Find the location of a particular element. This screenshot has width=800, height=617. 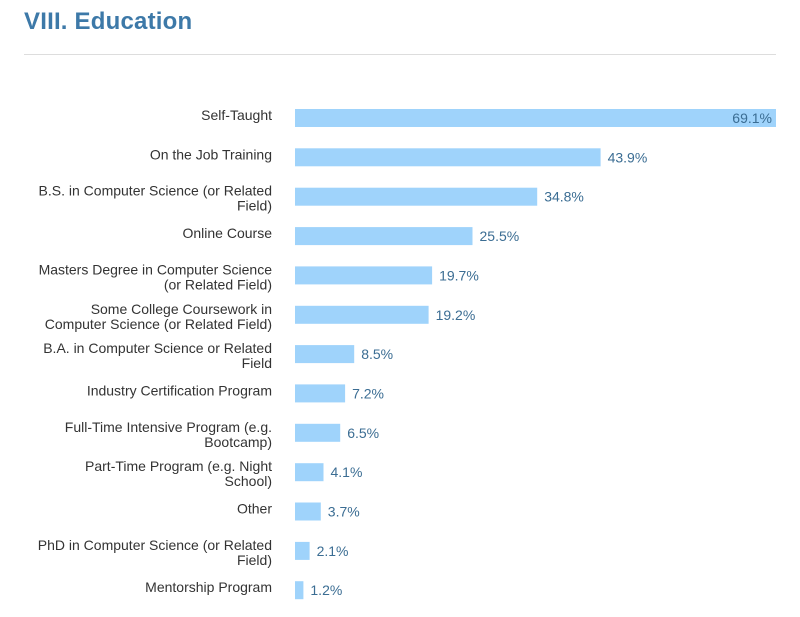

category-label-0: Self-Taught is located at coordinates (236, 115).